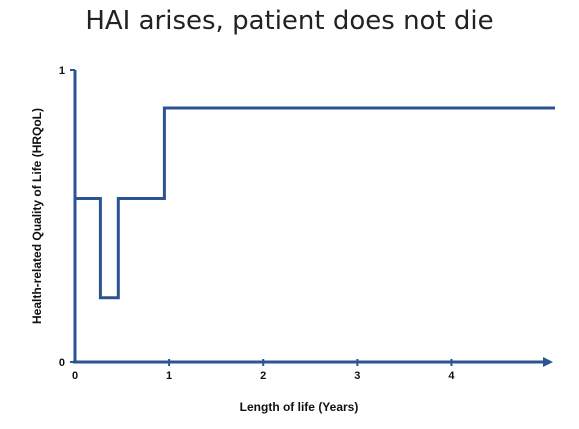 Image resolution: width=579 pixels, height=429 pixels. Describe the element at coordinates (75, 376) in the screenshot. I see `x-tick-label-0: 0` at that location.